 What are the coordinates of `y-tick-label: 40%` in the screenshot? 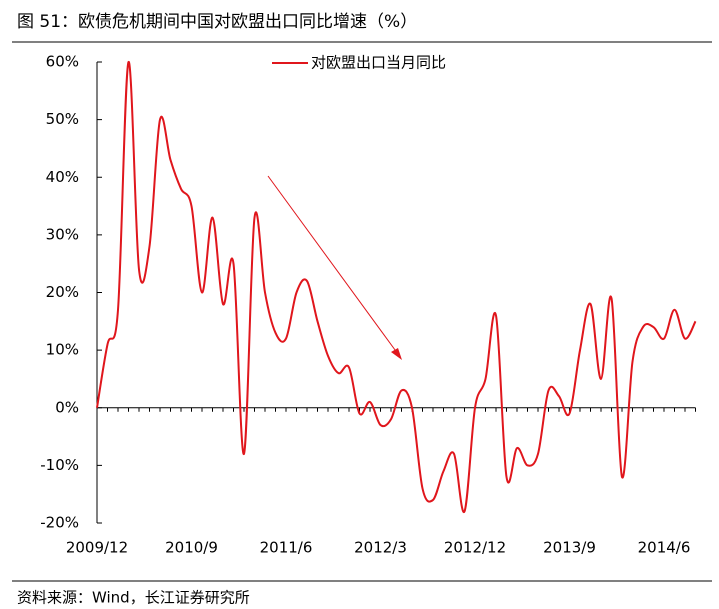 It's located at (62, 177).